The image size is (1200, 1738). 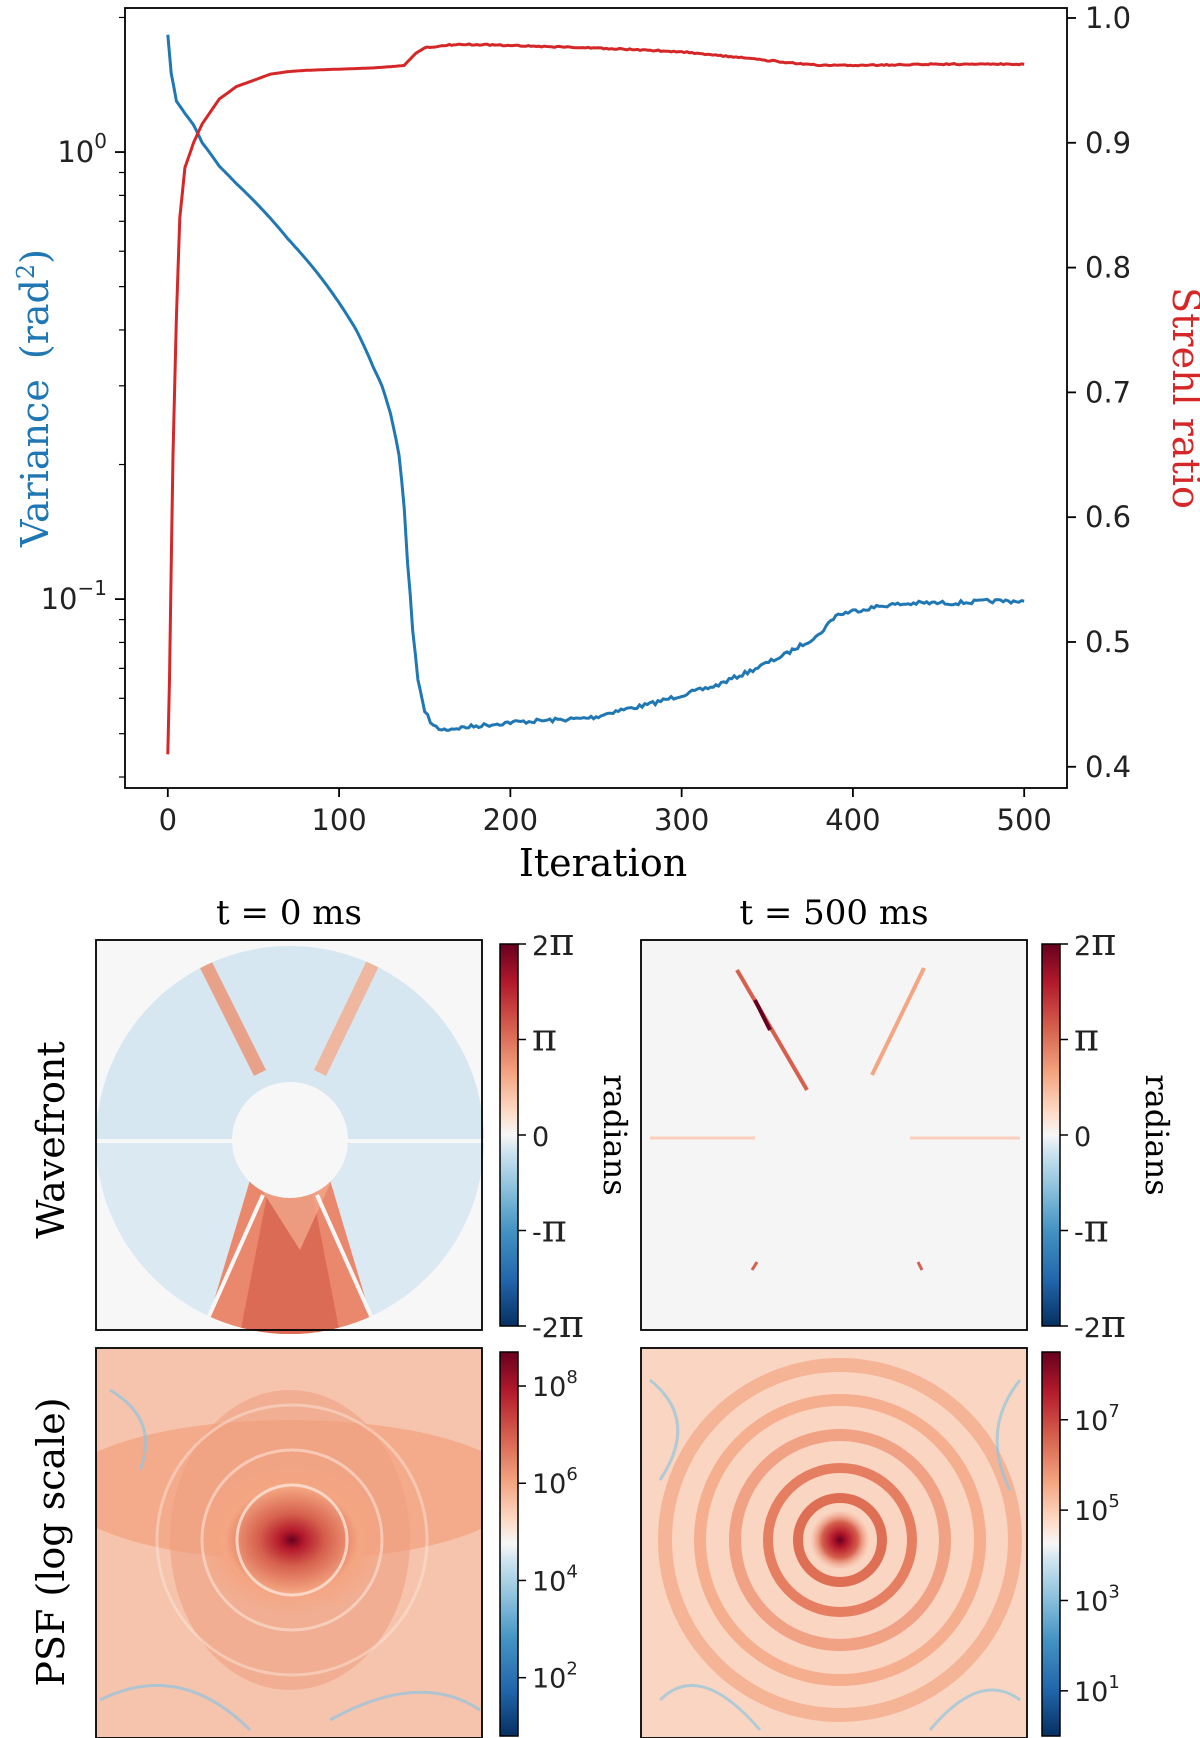 What do you see at coordinates (1097, 1599) in the screenshot?
I see `colorbar-tick-label: 10³` at bounding box center [1097, 1599].